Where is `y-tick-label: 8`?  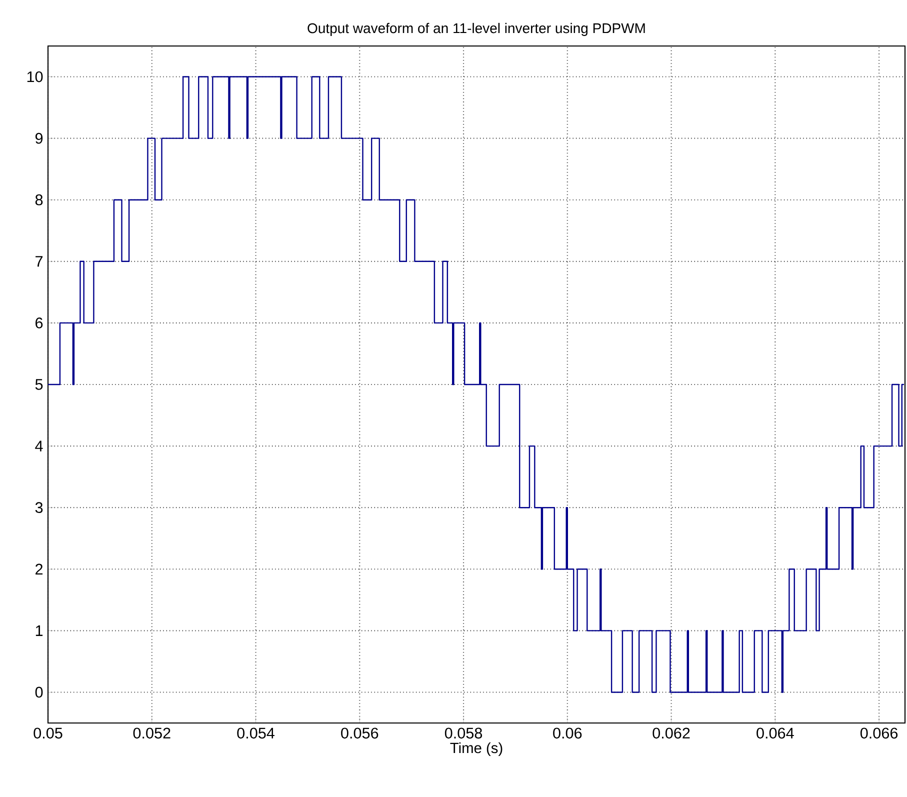
y-tick-label: 8 is located at coordinates (39, 200).